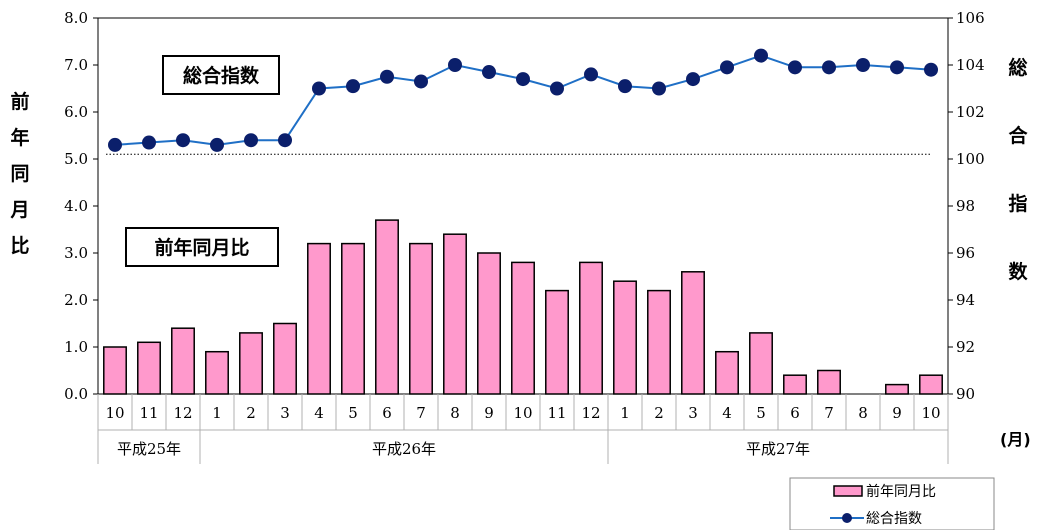 Image resolution: width=1040 pixels, height=530 pixels. What do you see at coordinates (901, 491) in the screenshot?
I see `legend-label-yoy: 前年同月比` at bounding box center [901, 491].